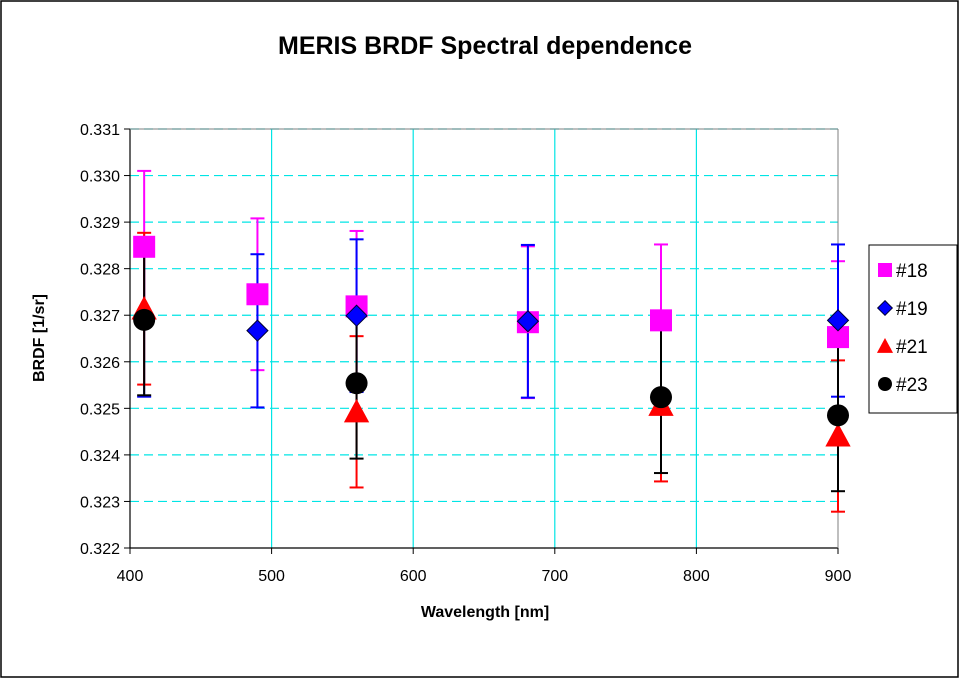  I want to click on y-tick-label: 0.324, so click(100, 456).